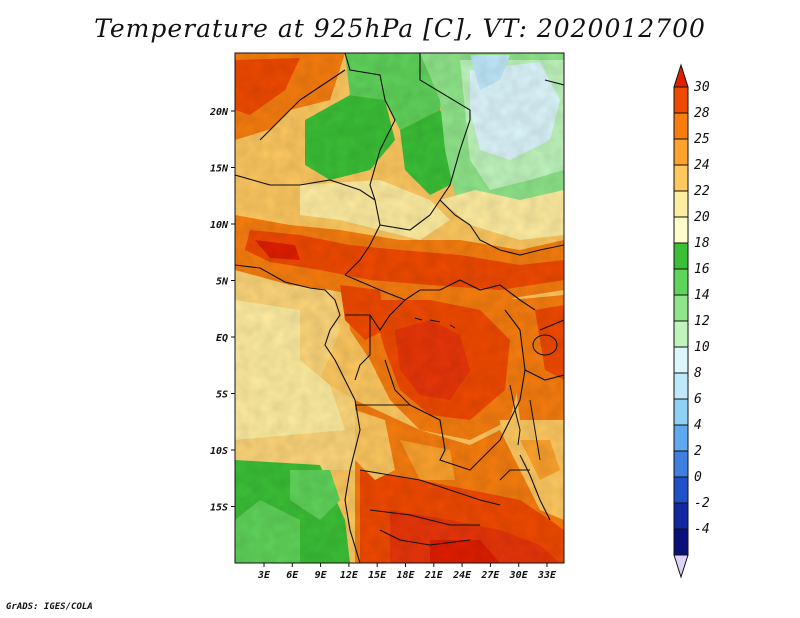 Image resolution: width=800 pixels, height=618 pixels. Describe the element at coordinates (702, 165) in the screenshot. I see `colorbar-label: 24` at that location.